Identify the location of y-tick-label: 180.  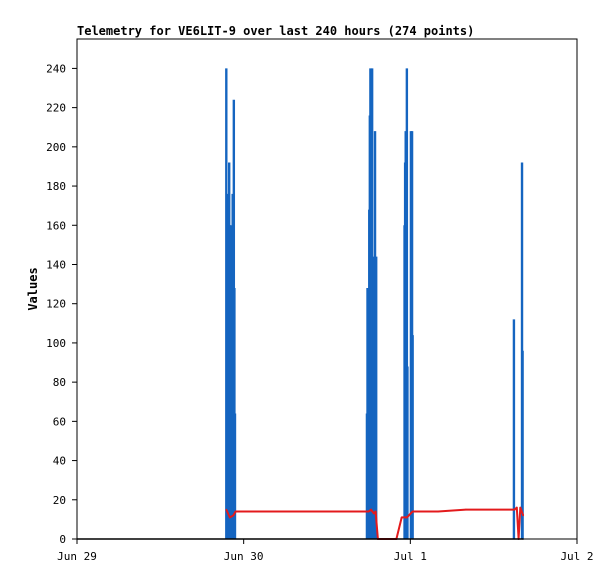
(56, 186).